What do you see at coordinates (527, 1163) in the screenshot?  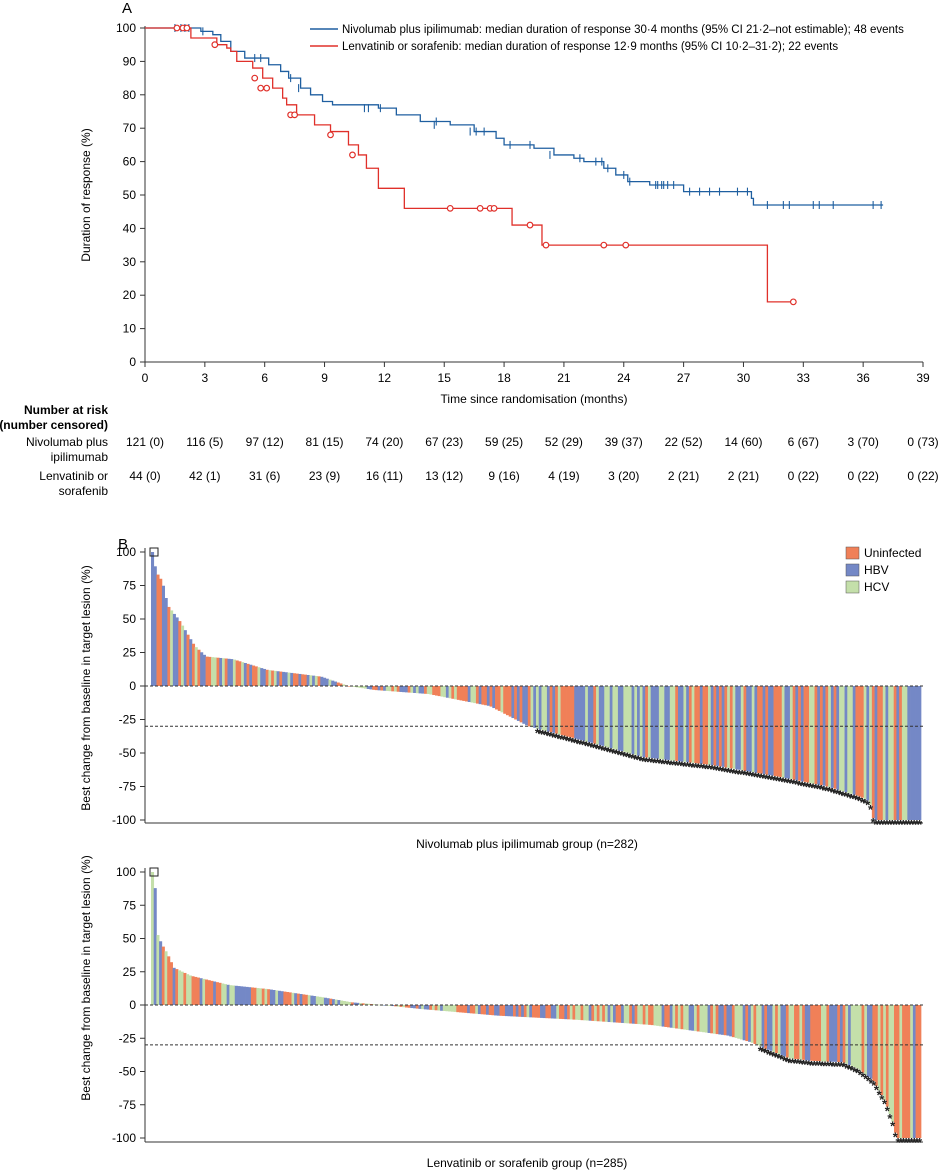 I see `waterfall-lenvatinib-x-axis-label: Lenvatinib or sorafenib group (n=285)` at bounding box center [527, 1163].